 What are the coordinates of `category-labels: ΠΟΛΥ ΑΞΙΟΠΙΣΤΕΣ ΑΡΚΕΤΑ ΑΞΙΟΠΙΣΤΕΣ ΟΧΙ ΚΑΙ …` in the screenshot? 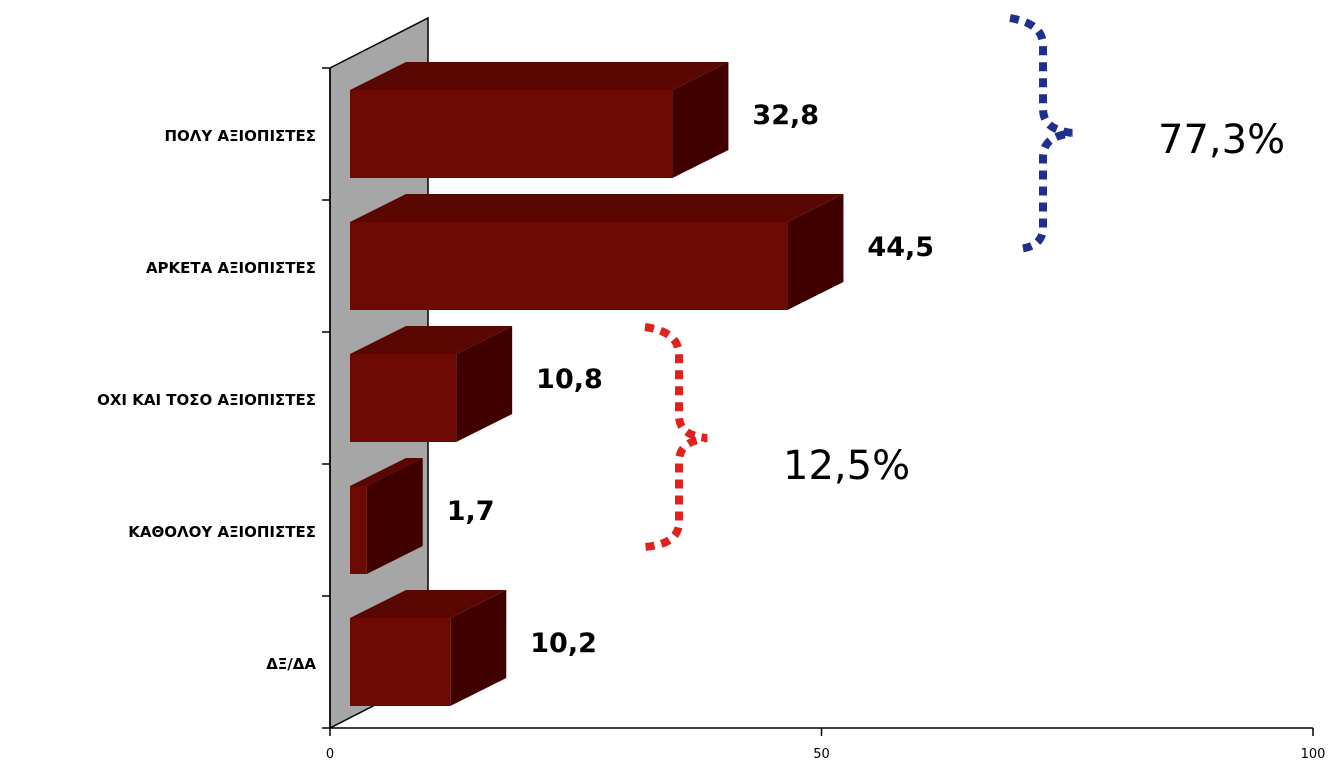 It's located at (206, 400).